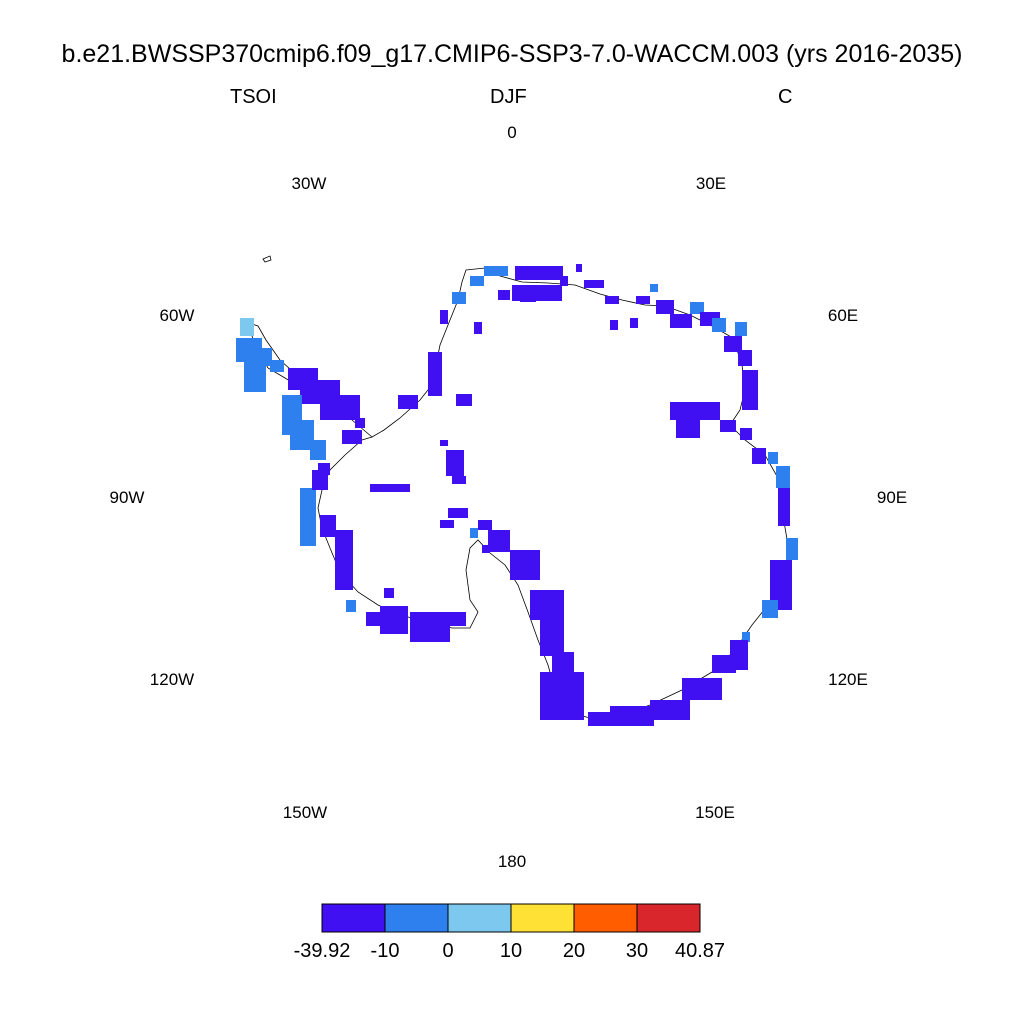 This screenshot has width=1024, height=1024. What do you see at coordinates (127, 497) in the screenshot?
I see `lon-label-90w: 90W` at bounding box center [127, 497].